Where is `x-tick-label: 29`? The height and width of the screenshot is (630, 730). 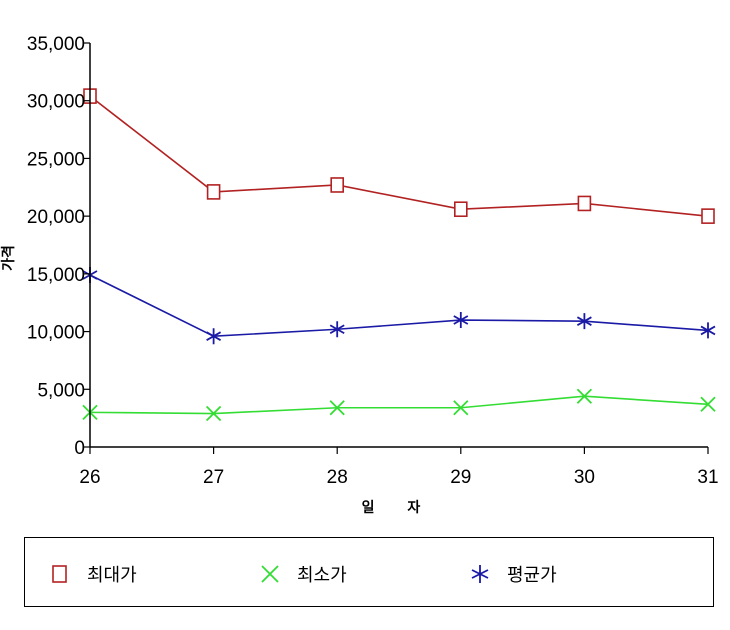 x-tick-label: 29 is located at coordinates (460, 477).